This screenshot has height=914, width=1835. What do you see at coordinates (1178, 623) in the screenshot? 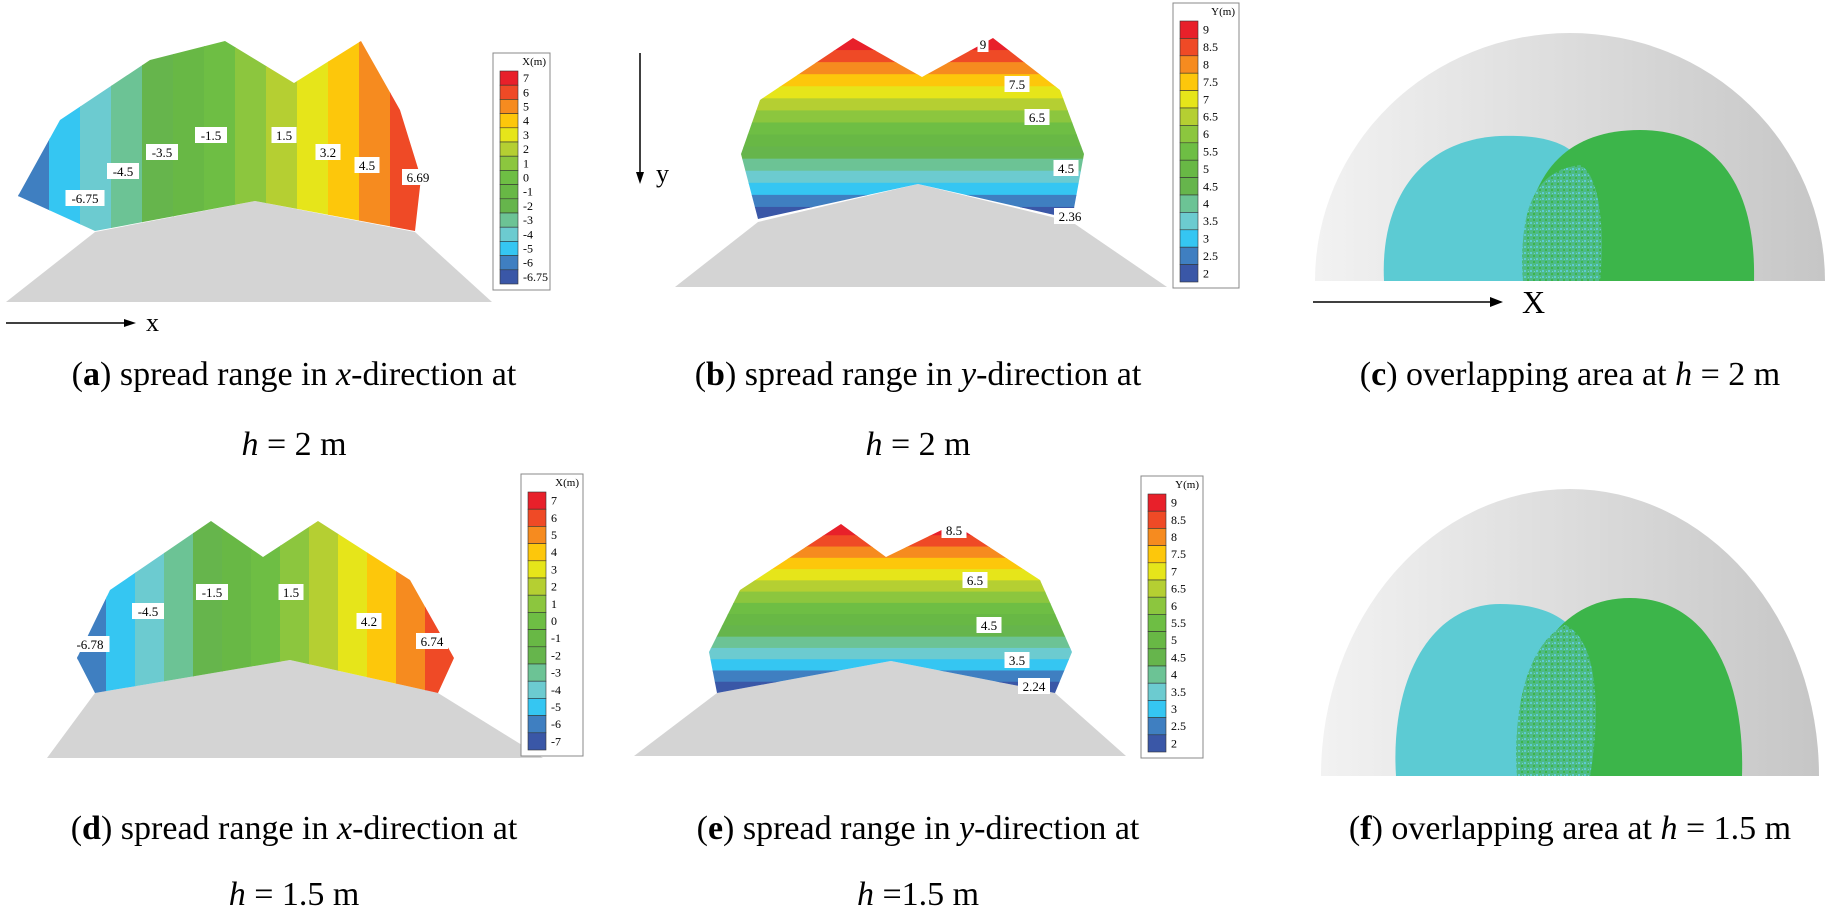
I see `legend-label: 5.5` at bounding box center [1178, 623].